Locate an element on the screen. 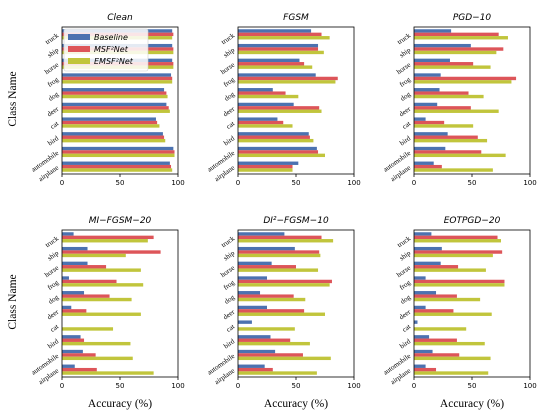  panel-title: DI²−FGSM−10 is located at coordinates (296, 221).